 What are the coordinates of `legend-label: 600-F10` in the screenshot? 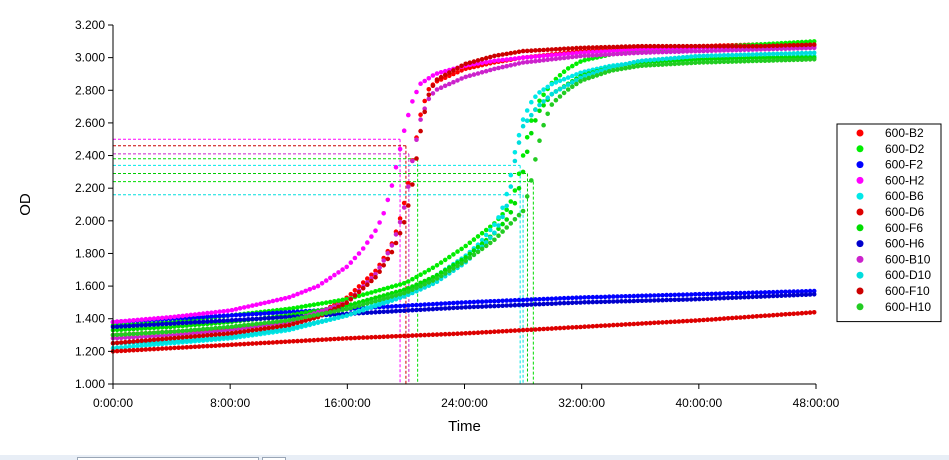 It's located at (907, 291).